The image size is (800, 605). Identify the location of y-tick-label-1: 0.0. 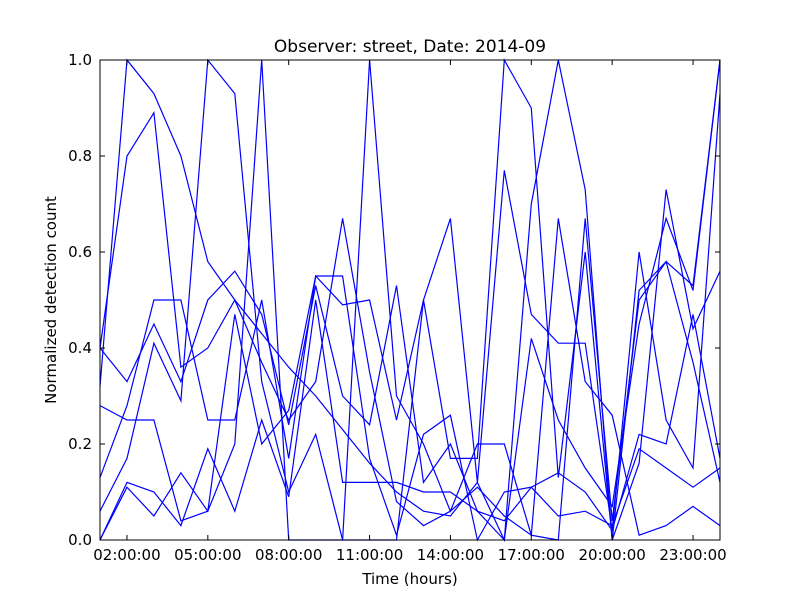
(80, 540).